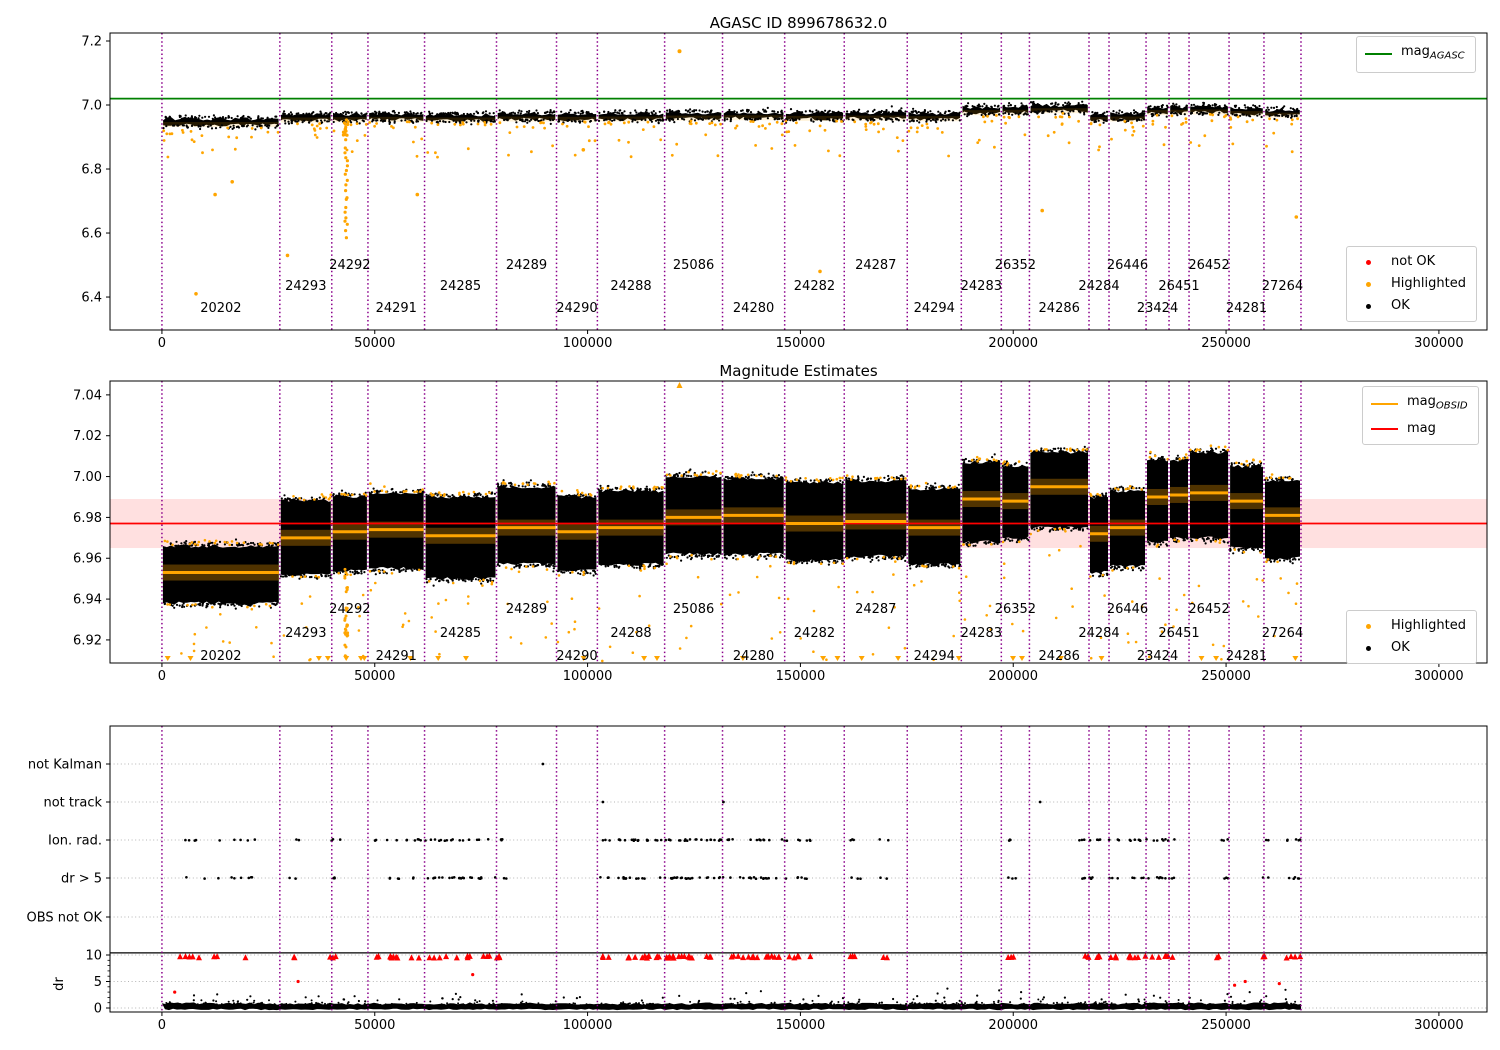  What do you see at coordinates (59, 984) in the screenshot?
I see `svg-text: dr` at bounding box center [59, 984].